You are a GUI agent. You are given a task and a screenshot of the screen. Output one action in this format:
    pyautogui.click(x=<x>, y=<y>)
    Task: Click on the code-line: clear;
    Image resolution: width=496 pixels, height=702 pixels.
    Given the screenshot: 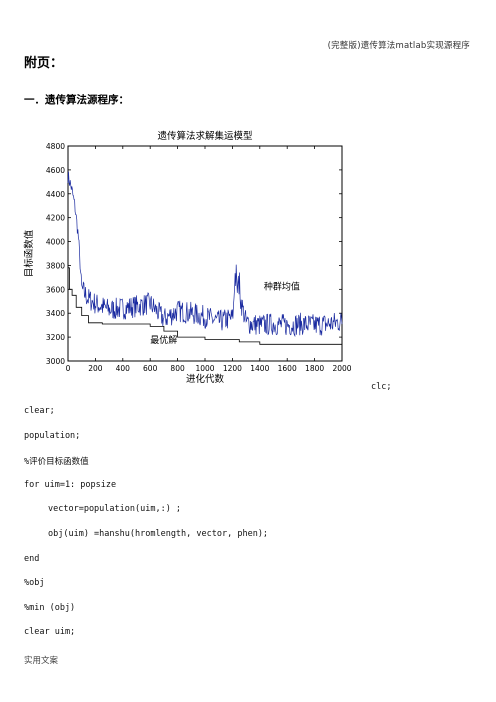 What is the action you would take?
    pyautogui.click(x=39, y=411)
    